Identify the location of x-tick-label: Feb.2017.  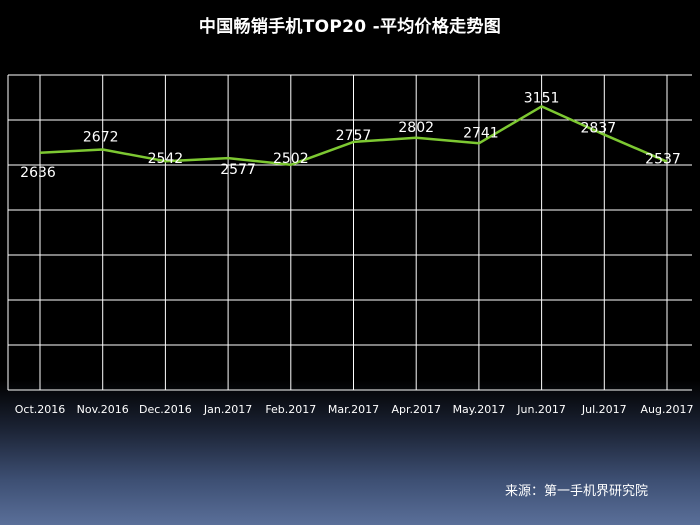
(290, 409).